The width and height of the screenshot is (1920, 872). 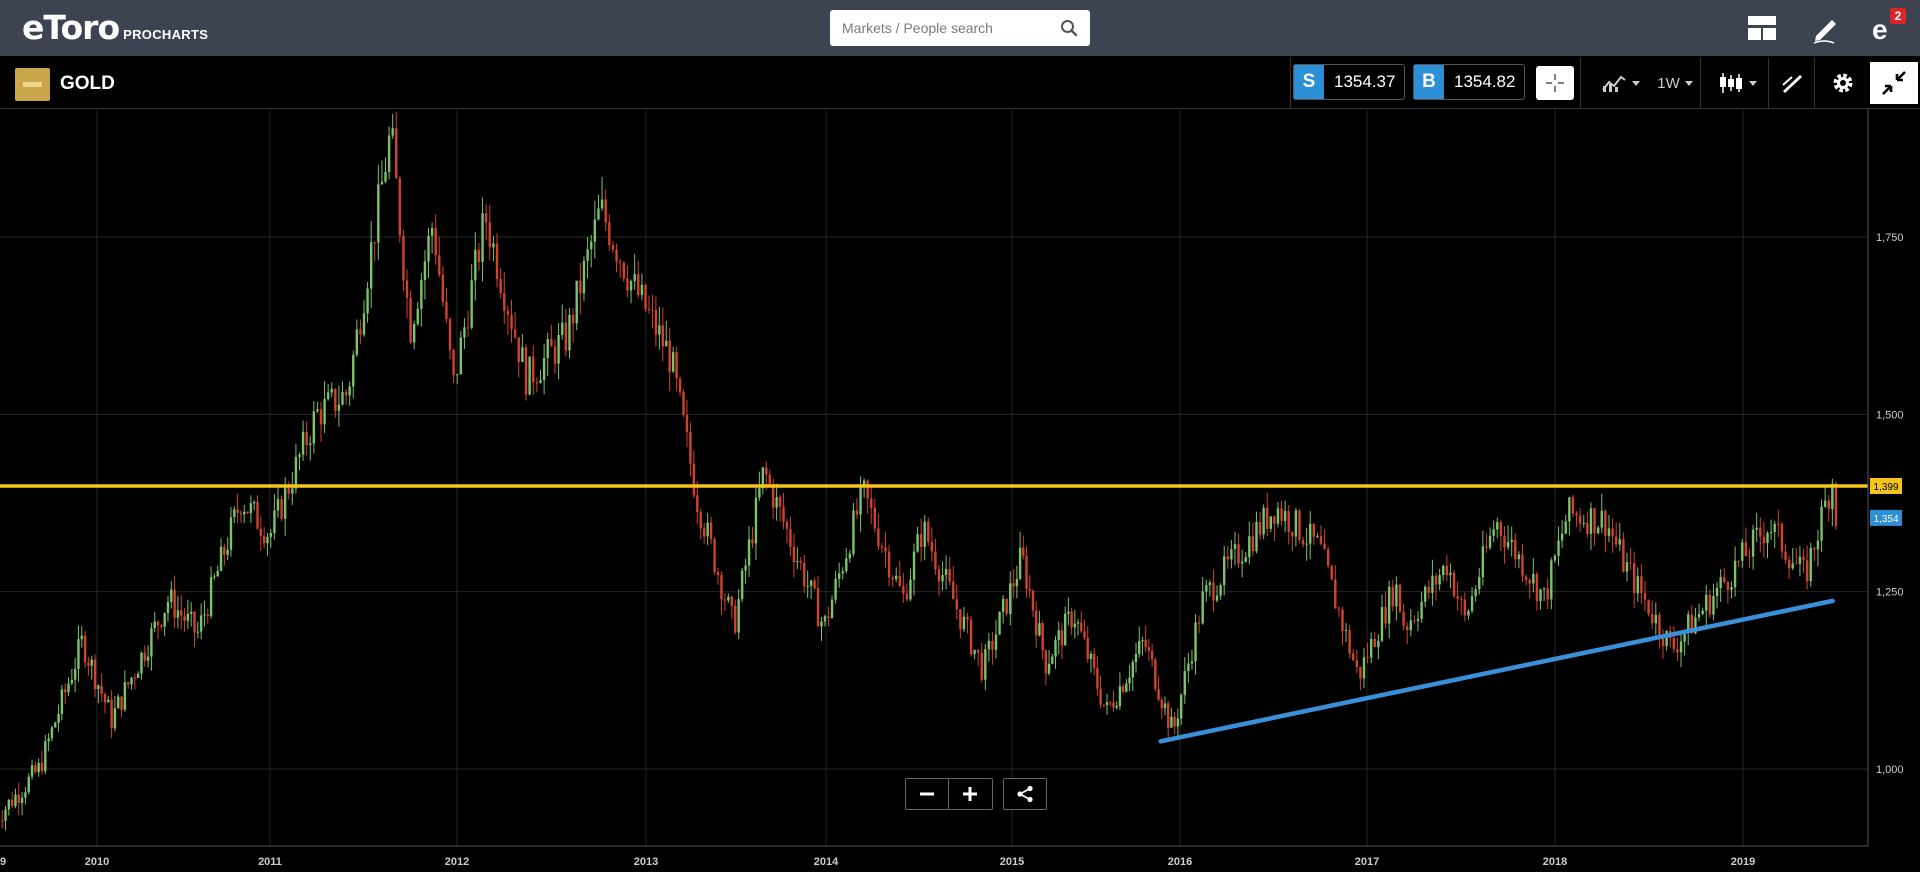 I want to click on plus-icon, so click(x=970, y=794).